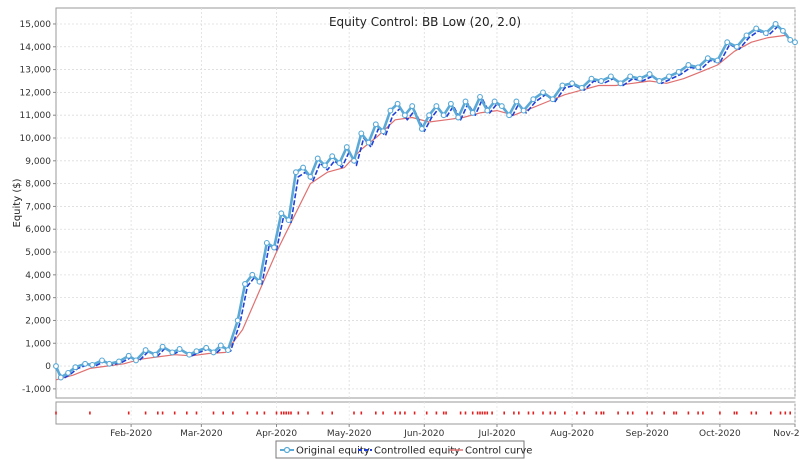 The width and height of the screenshot is (800, 459). I want to click on x-tick-label: Apr-2020, so click(276, 434).